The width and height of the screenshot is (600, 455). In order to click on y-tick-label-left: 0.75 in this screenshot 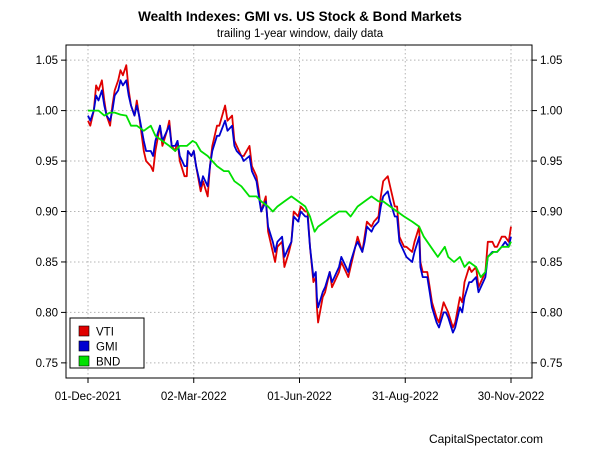, I will do `click(47, 364)`.